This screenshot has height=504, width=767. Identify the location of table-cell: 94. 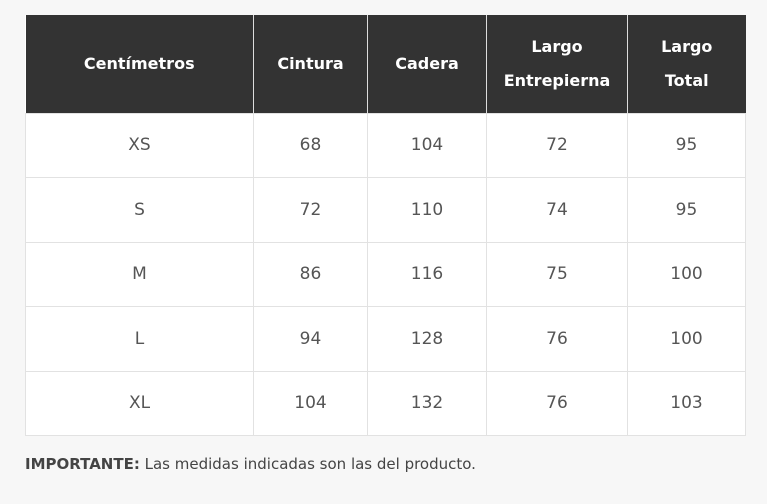
(310, 339).